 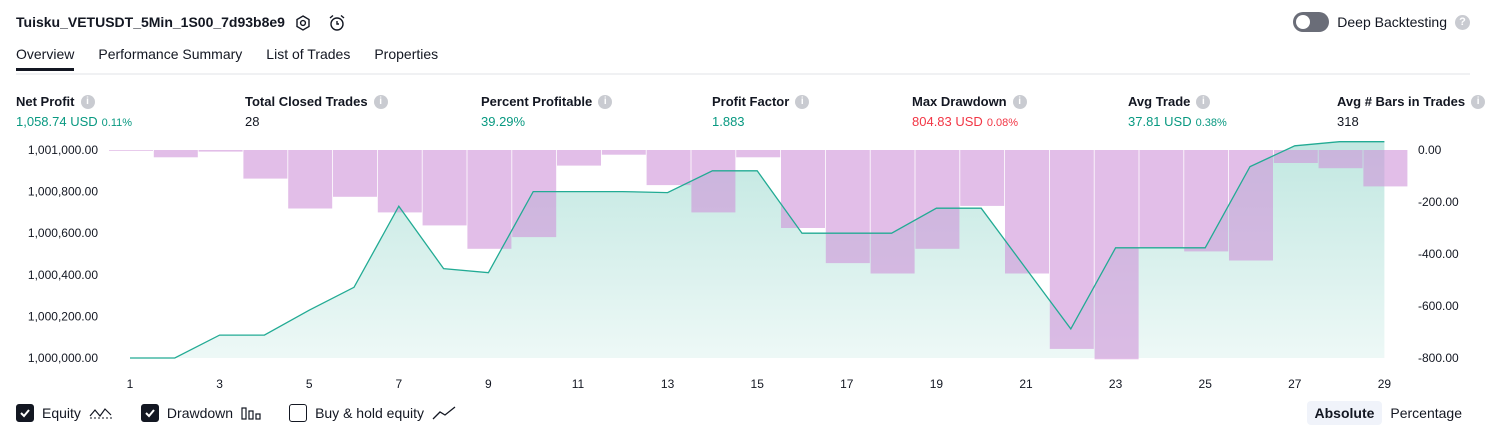 What do you see at coordinates (337, 23) in the screenshot?
I see `alarm-clock-icon` at bounding box center [337, 23].